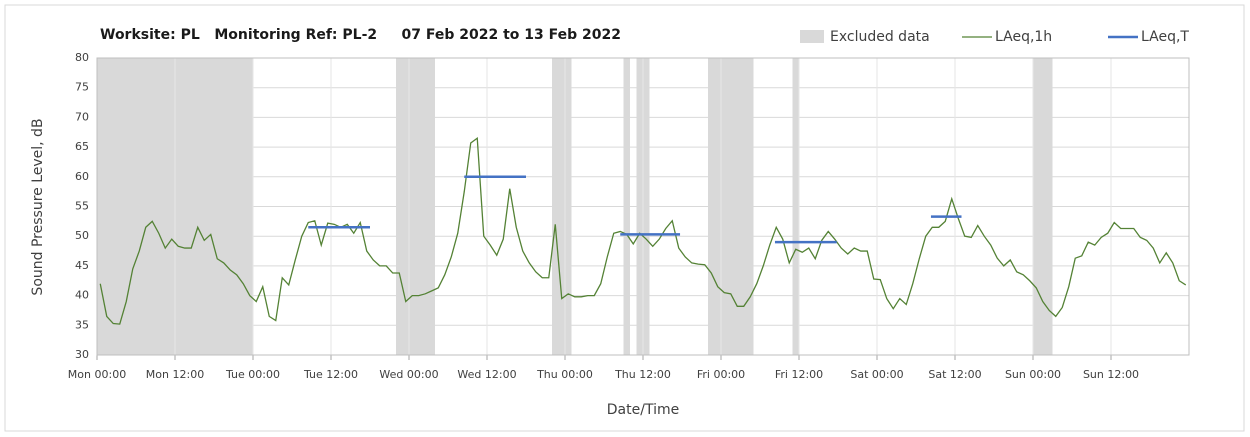 The image size is (1250, 437). Describe the element at coordinates (82, 265) in the screenshot. I see `y-tick-label: 45` at that location.